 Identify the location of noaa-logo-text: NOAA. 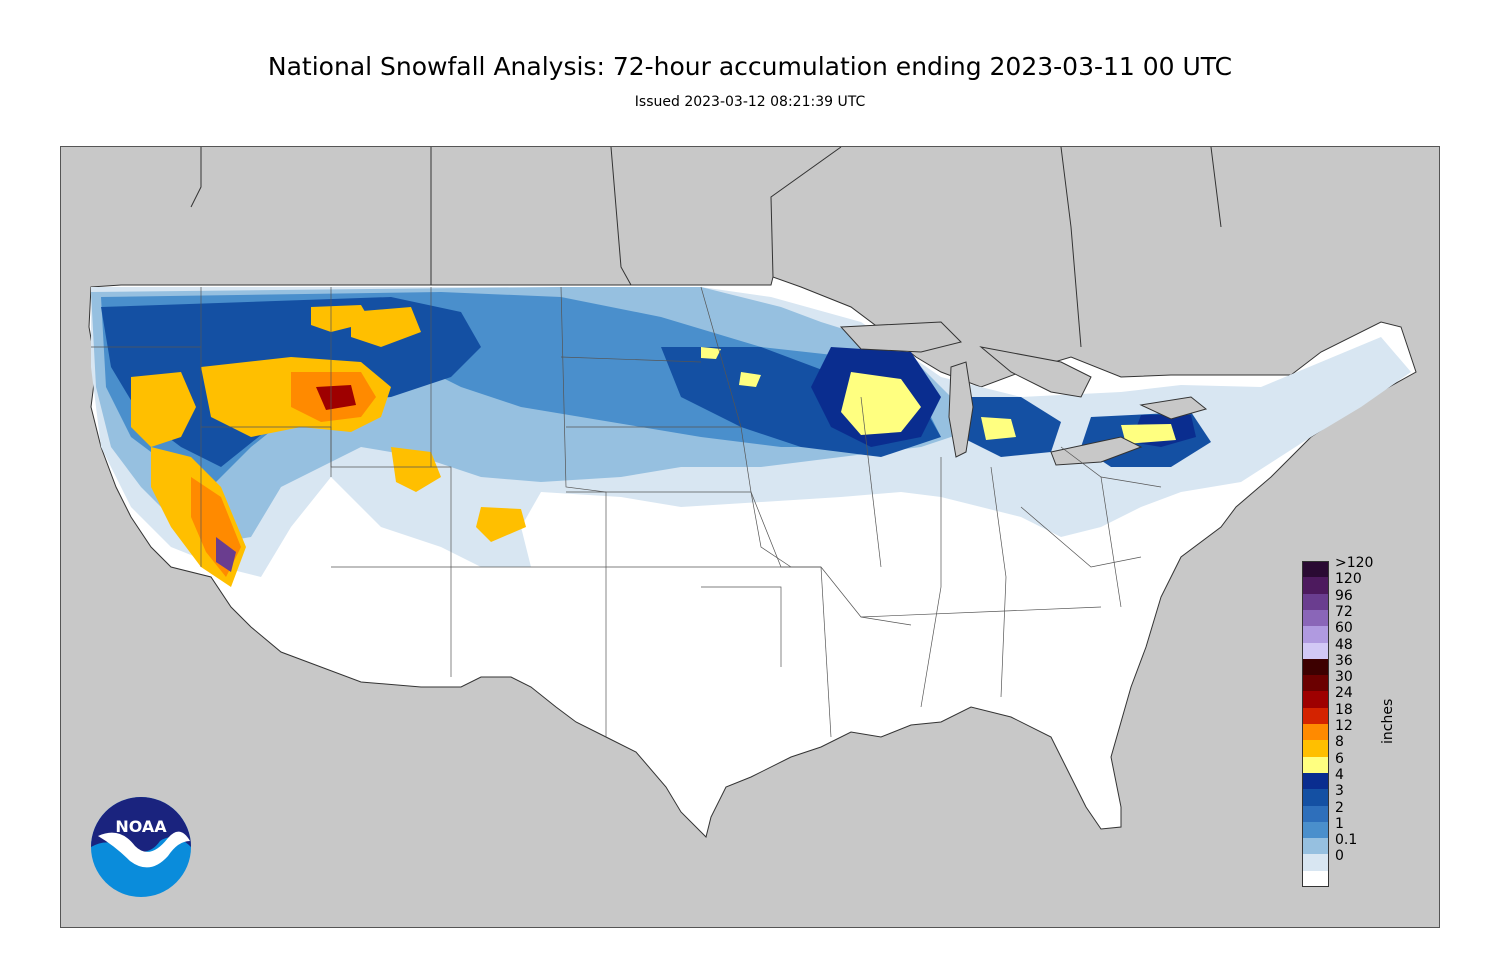
(141, 826).